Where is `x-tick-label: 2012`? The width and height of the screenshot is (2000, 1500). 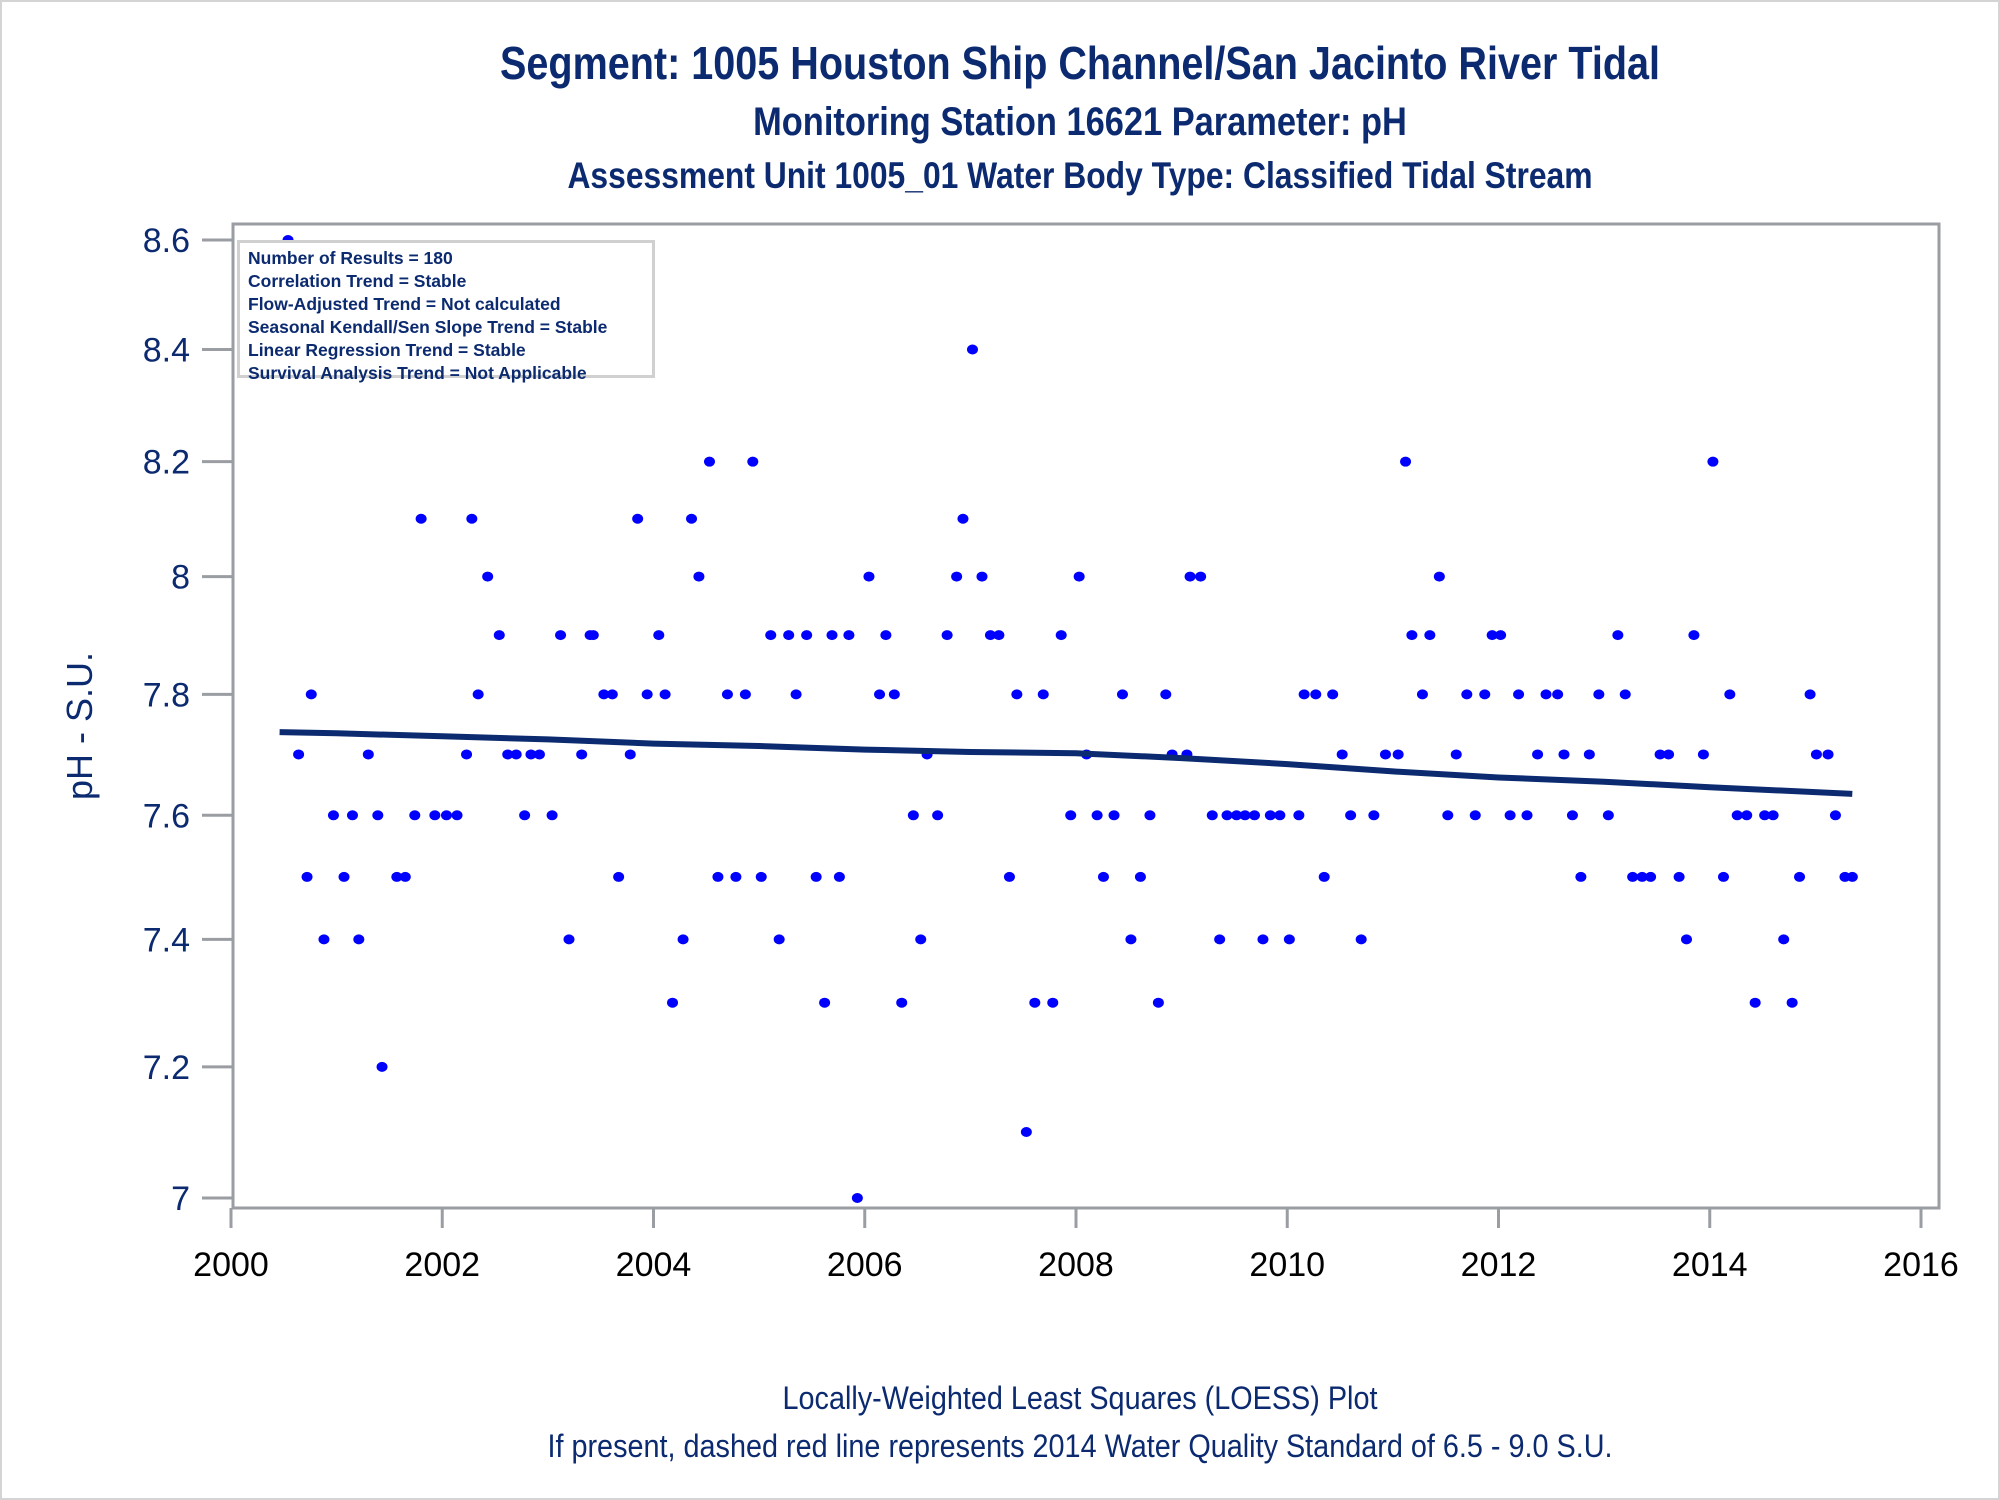
x-tick-label: 2012 is located at coordinates (1499, 1265).